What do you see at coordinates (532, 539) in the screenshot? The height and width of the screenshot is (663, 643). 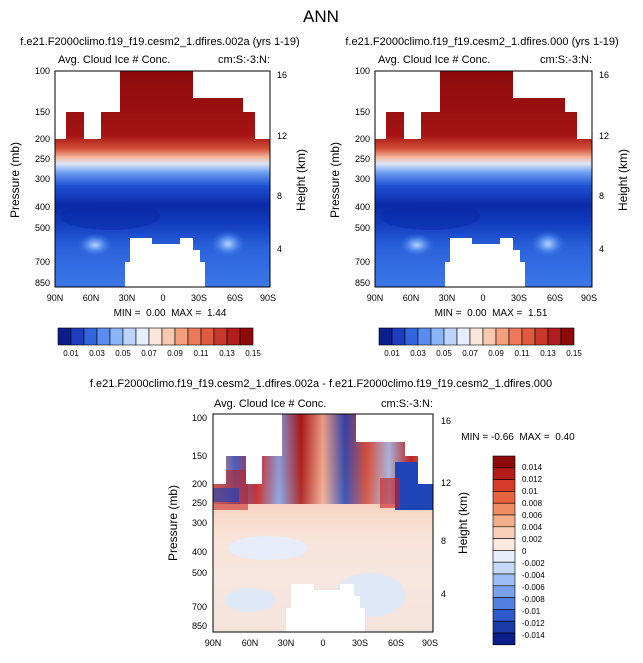 I see `colorbar-c-label: 0.002` at bounding box center [532, 539].